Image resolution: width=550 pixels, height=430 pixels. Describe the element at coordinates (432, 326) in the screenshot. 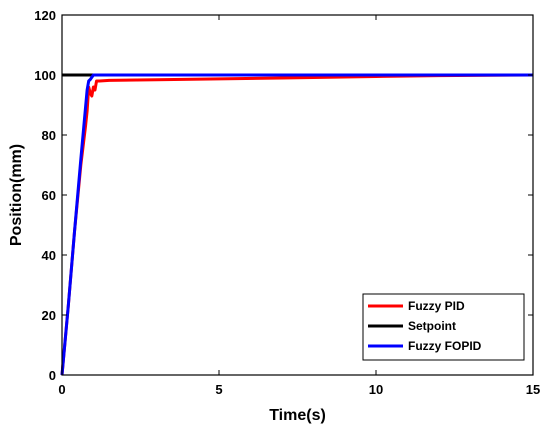

I see `legend-label: Setpoint` at that location.